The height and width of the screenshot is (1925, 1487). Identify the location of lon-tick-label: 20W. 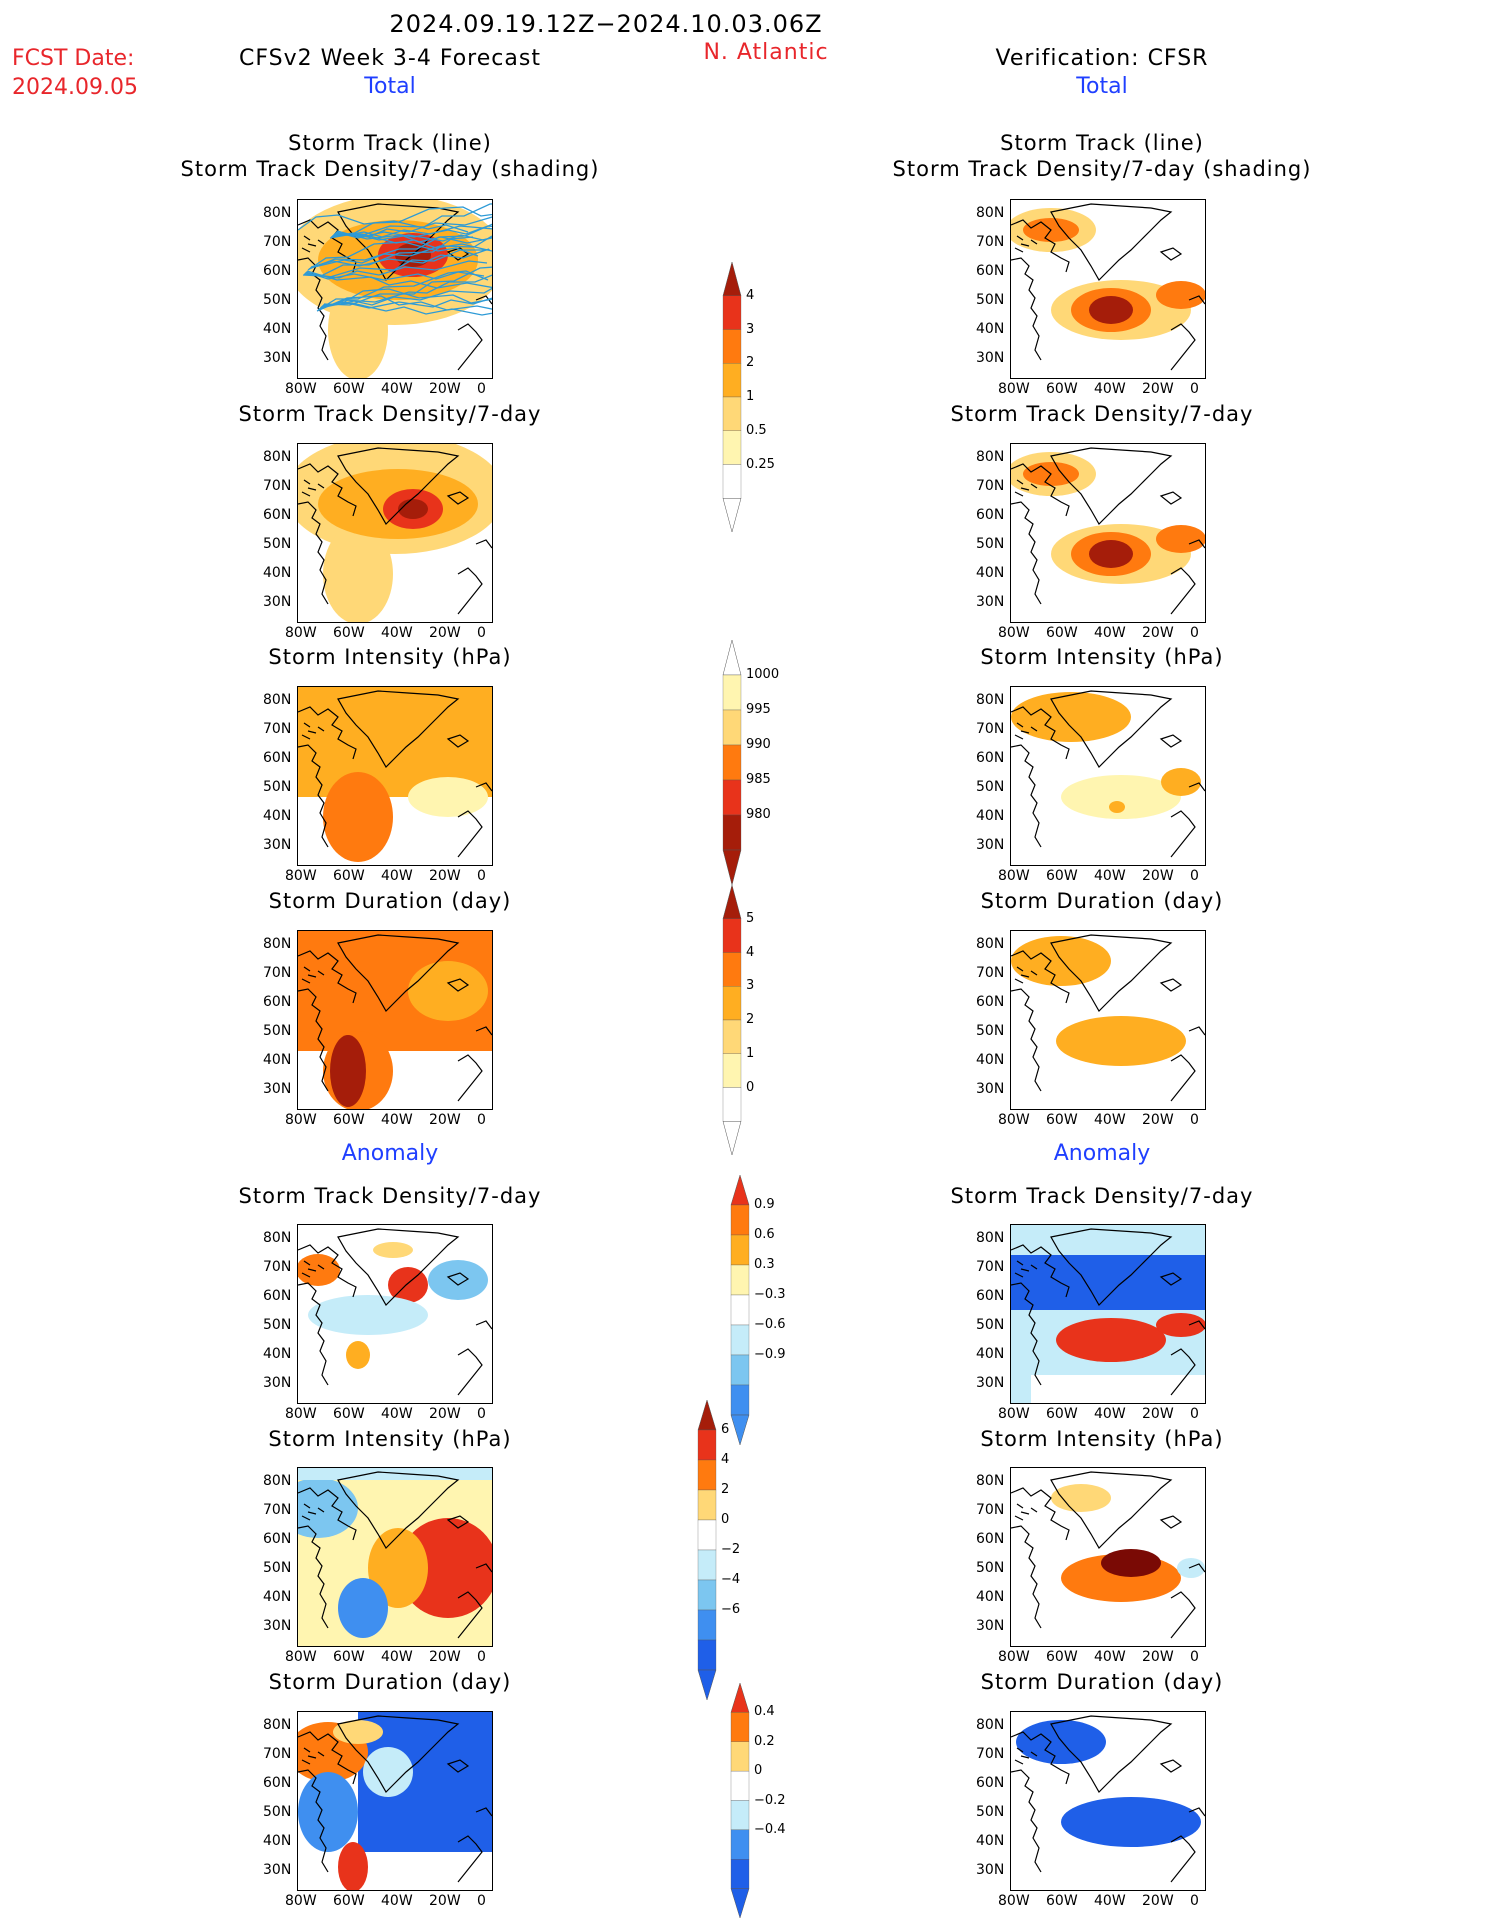
(1158, 633).